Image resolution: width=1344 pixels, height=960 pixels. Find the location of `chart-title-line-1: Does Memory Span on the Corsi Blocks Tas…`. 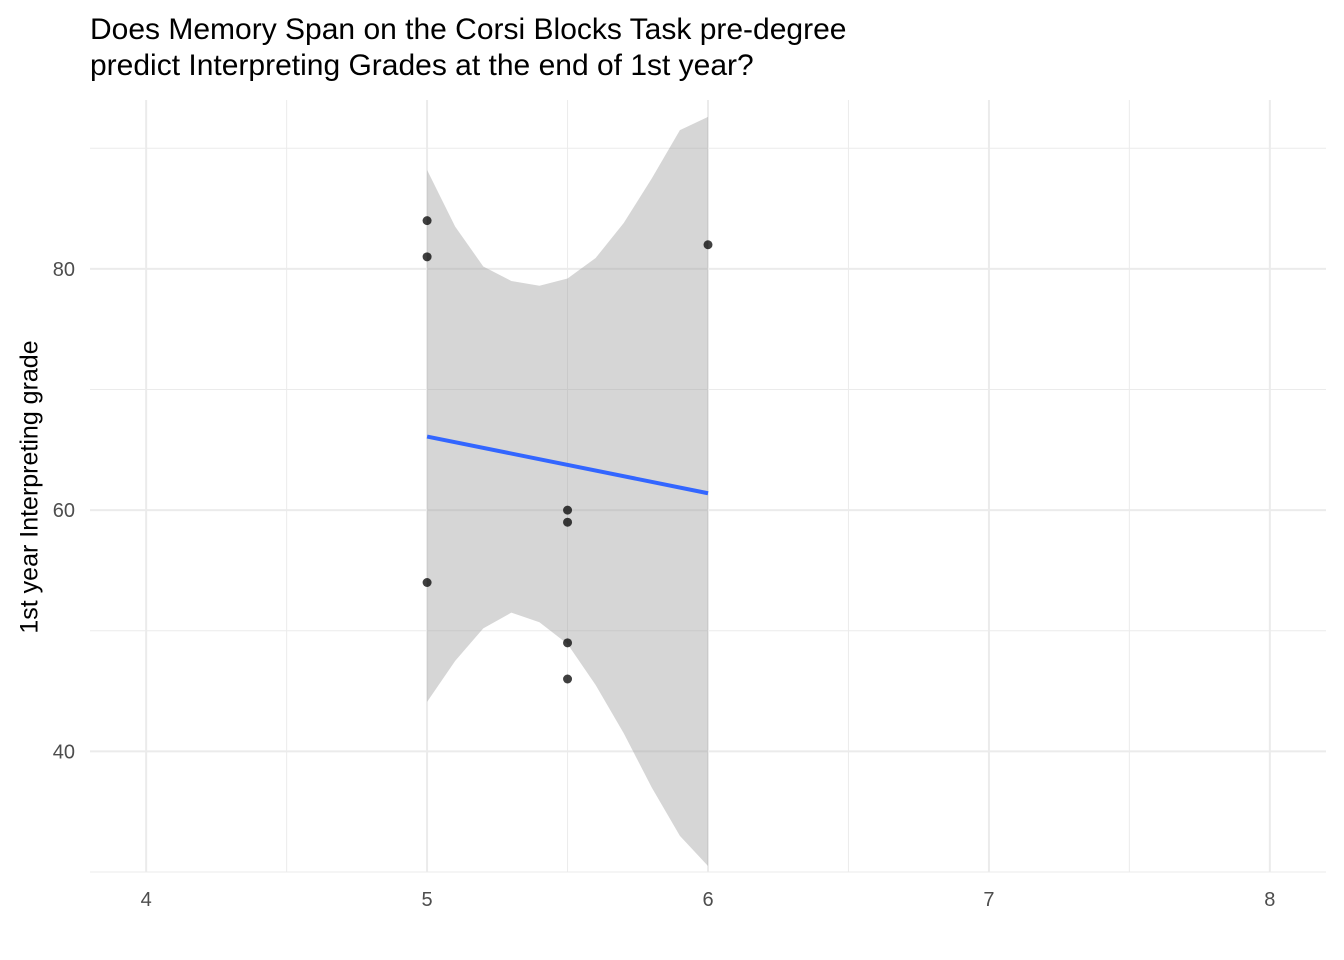

chart-title-line-1: Does Memory Span on the Corsi Blocks Tas… is located at coordinates (468, 29).